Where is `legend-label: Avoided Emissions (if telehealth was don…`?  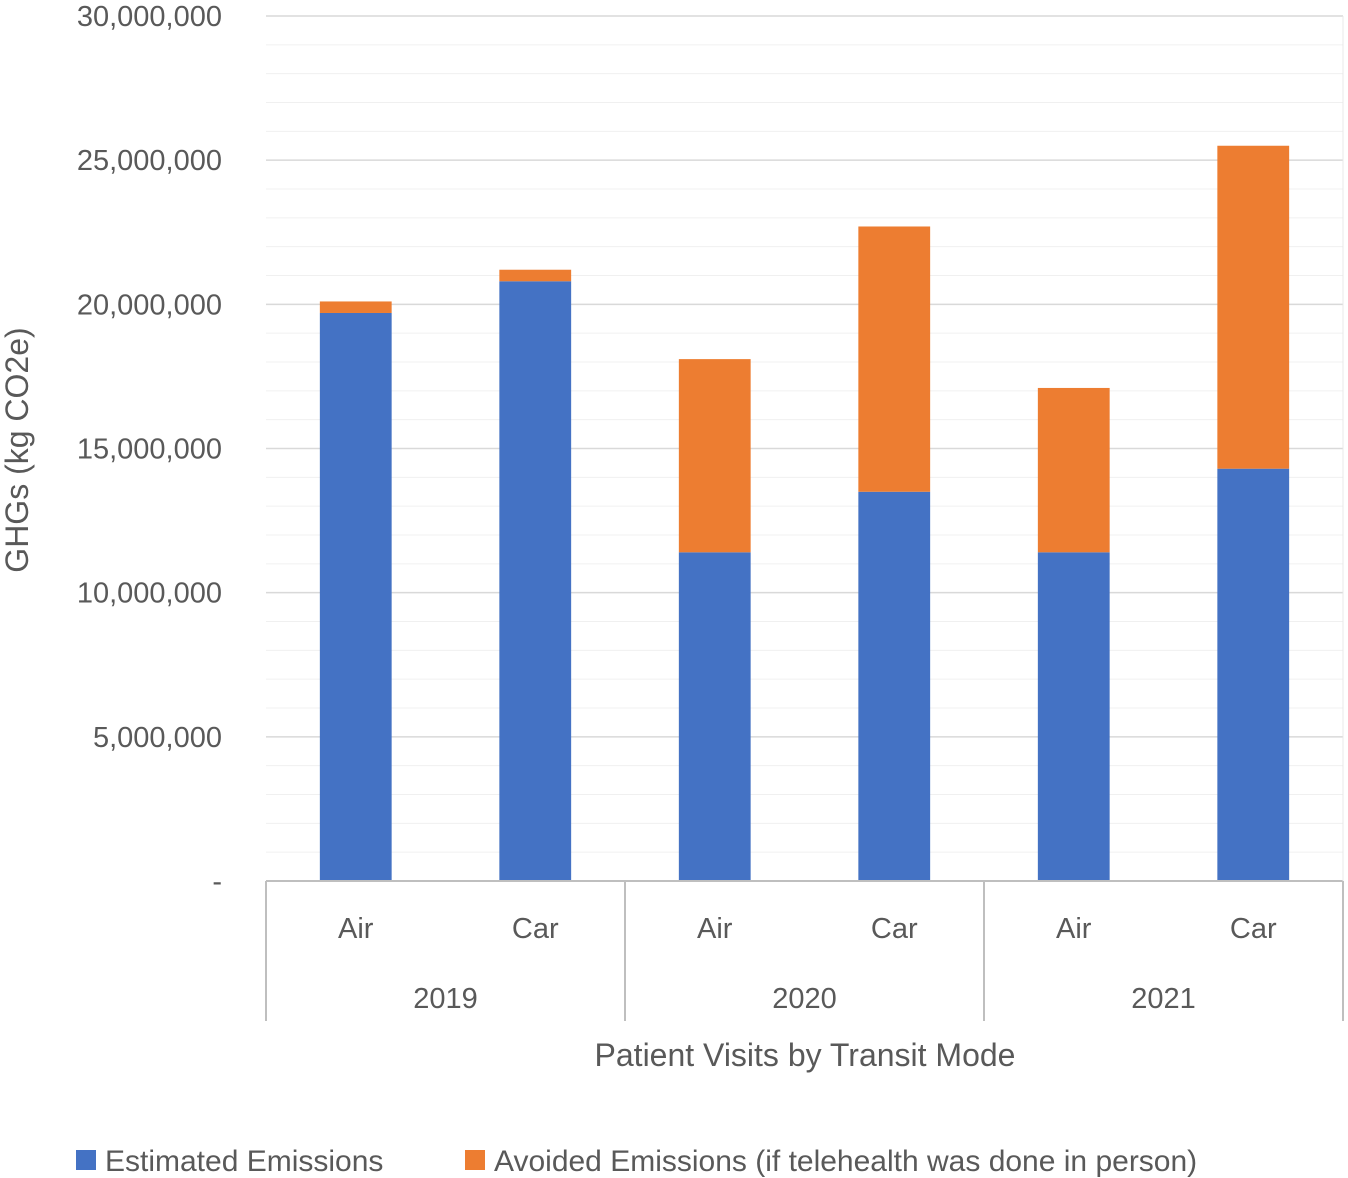
legend-label: Avoided Emissions (if telehealth was don… is located at coordinates (845, 1161).